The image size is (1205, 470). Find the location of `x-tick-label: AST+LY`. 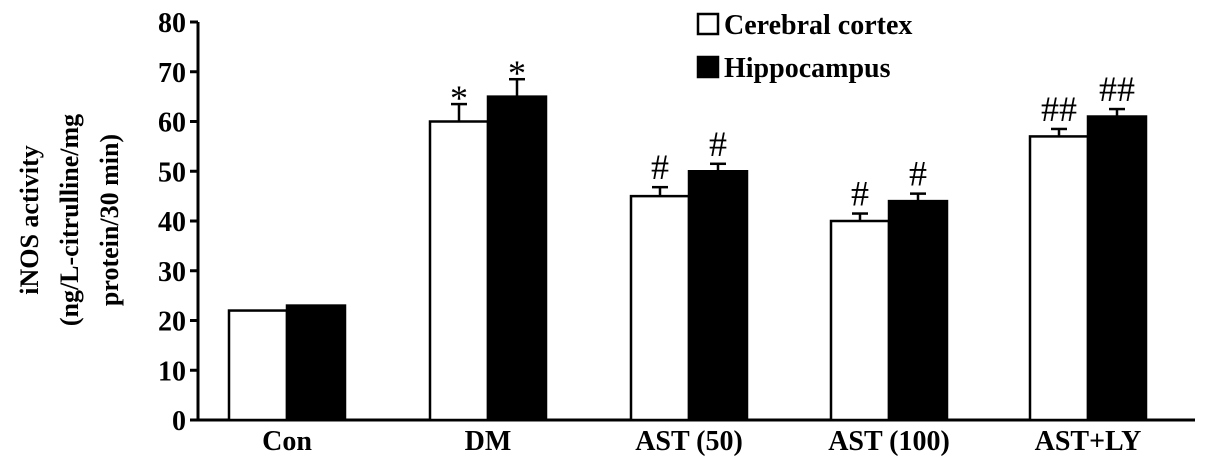

x-tick-label: AST+LY is located at coordinates (1088, 441).